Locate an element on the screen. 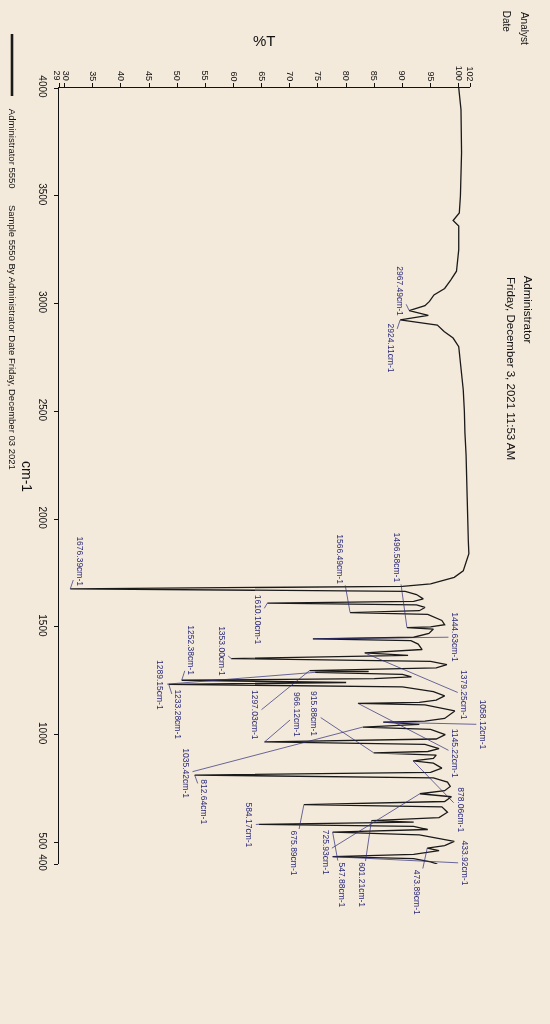 This screenshot has width=550, height=1024. y-tick-label: 500 is located at coordinates (42, 841).